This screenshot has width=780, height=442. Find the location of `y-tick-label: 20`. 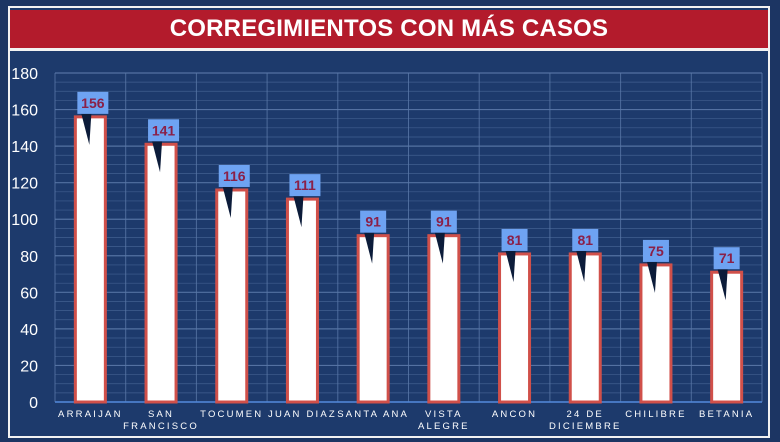

y-tick-label: 20 is located at coordinates (29, 366).